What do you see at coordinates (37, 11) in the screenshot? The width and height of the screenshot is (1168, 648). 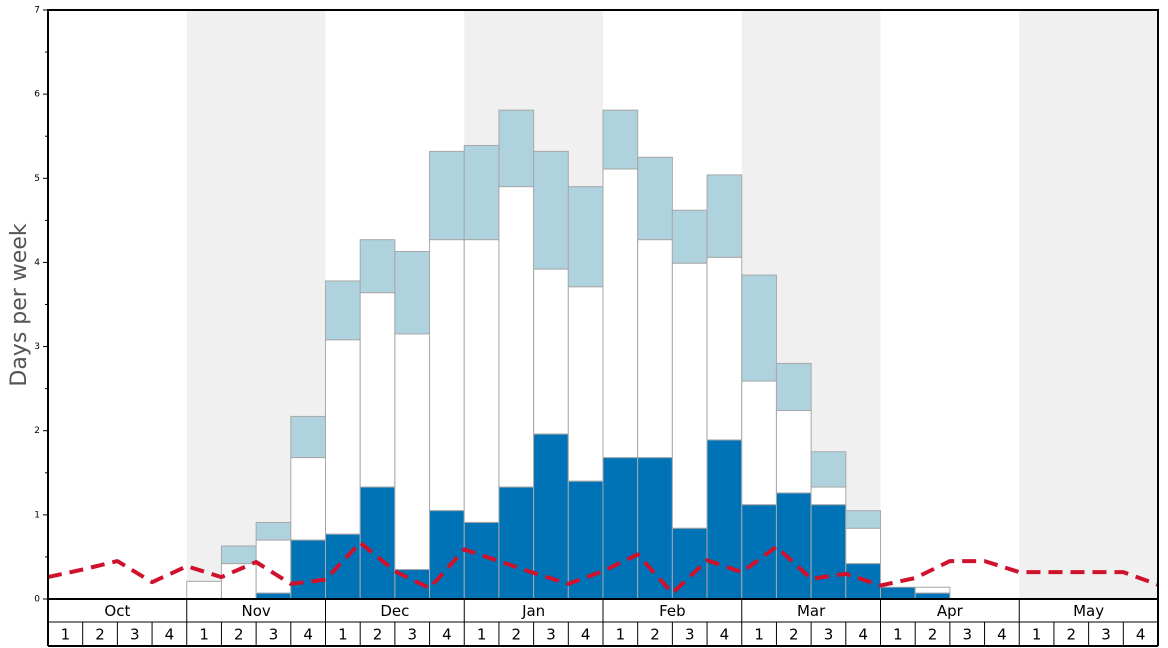 I see `y-tick-label: 7` at bounding box center [37, 11].